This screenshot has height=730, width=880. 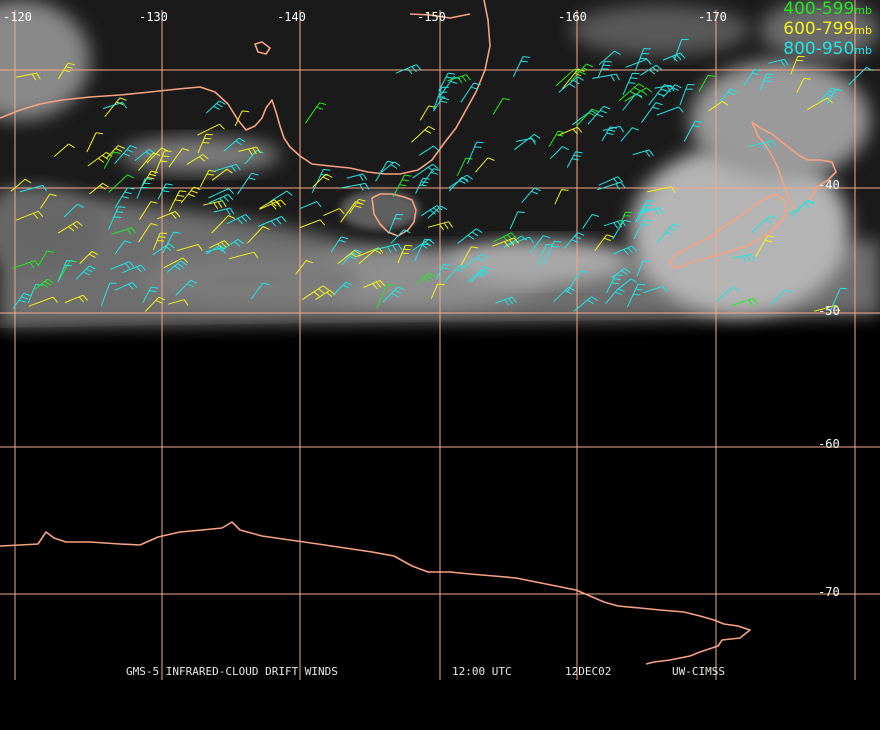 What do you see at coordinates (712, 17) in the screenshot?
I see `lon-label-170: -170` at bounding box center [712, 17].